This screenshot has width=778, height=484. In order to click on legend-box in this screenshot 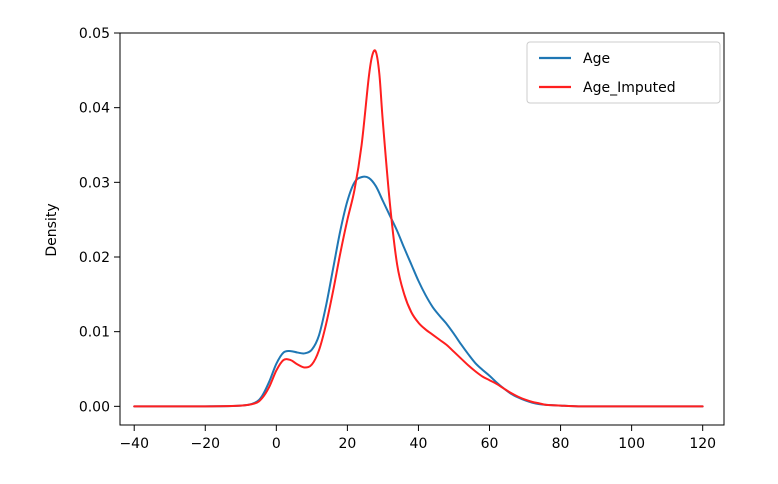, I will do `click(623, 72)`.